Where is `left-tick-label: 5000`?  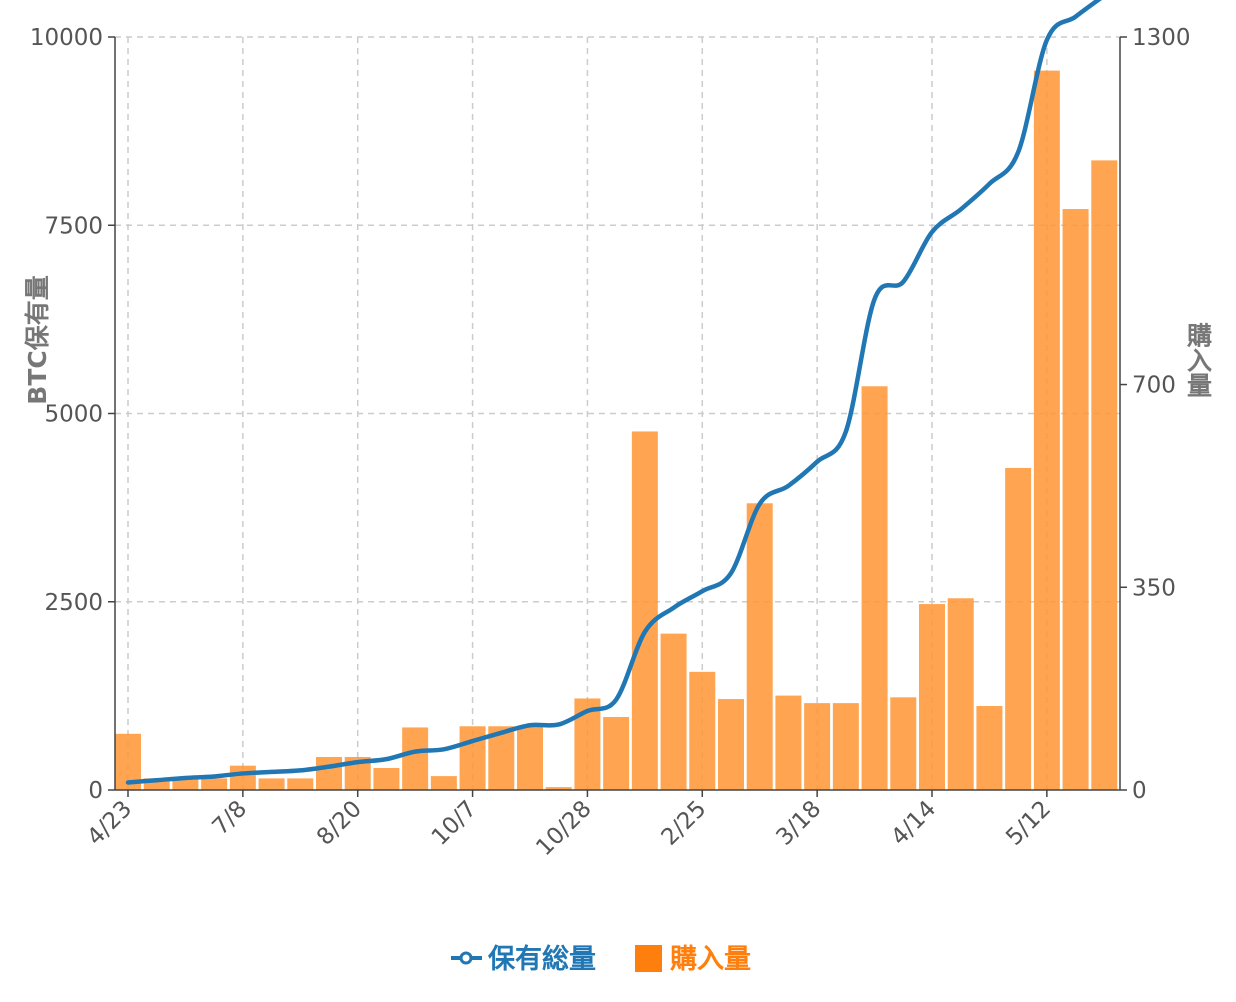 left-tick-label: 5000 is located at coordinates (73, 415).